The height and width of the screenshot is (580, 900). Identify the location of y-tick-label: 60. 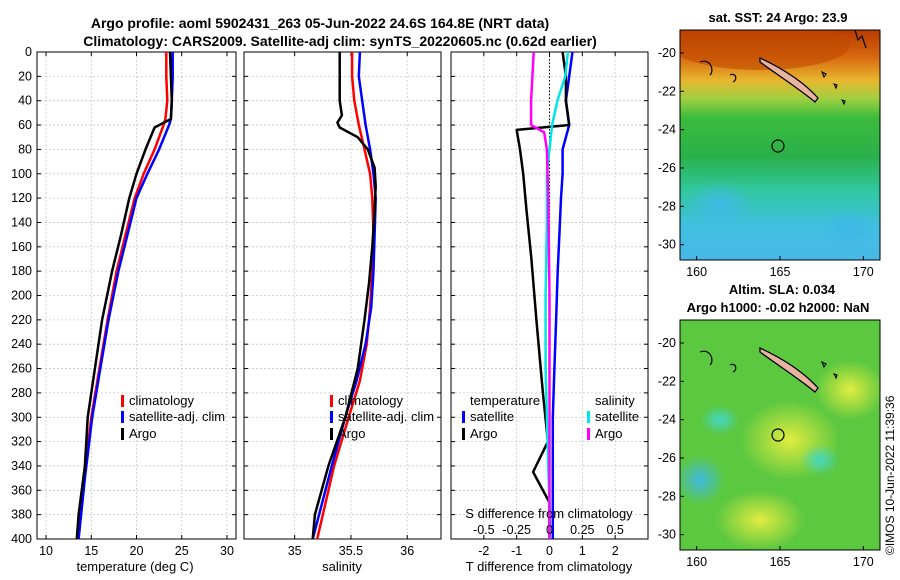
(25, 125).